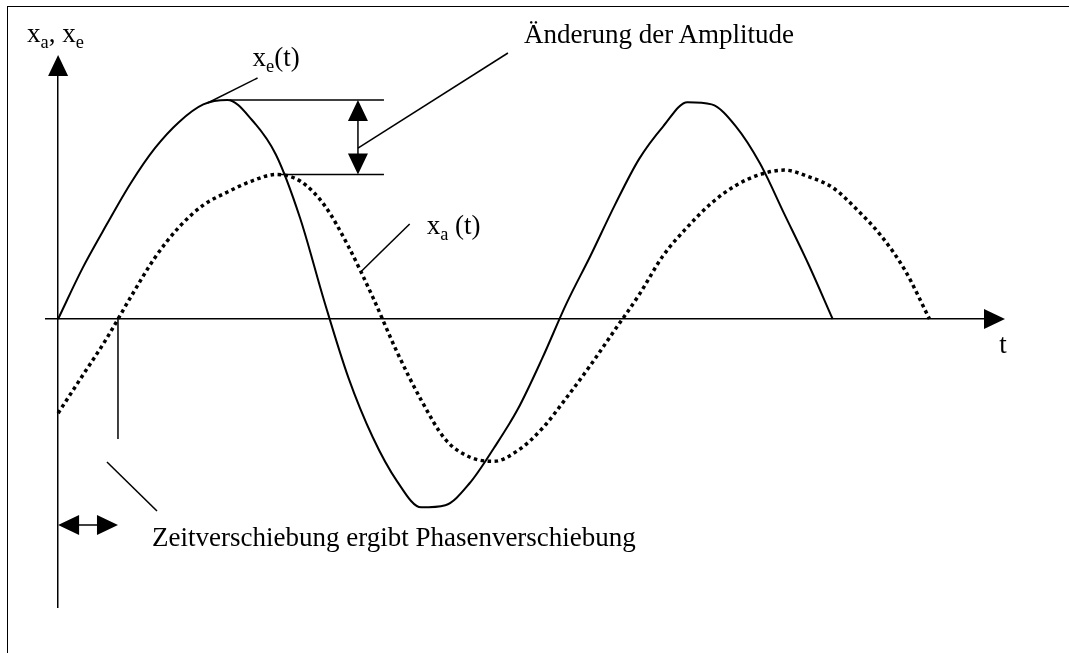 The width and height of the screenshot is (1069, 653). Describe the element at coordinates (55, 35) in the screenshot. I see `y-axis-title: x$_{a}$, x$_{e}$` at that location.